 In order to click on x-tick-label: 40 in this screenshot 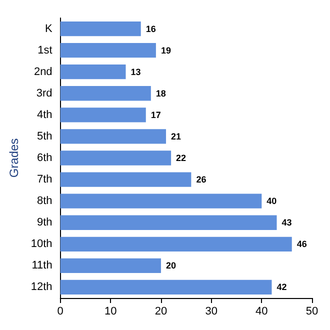, I will do `click(262, 312)`.